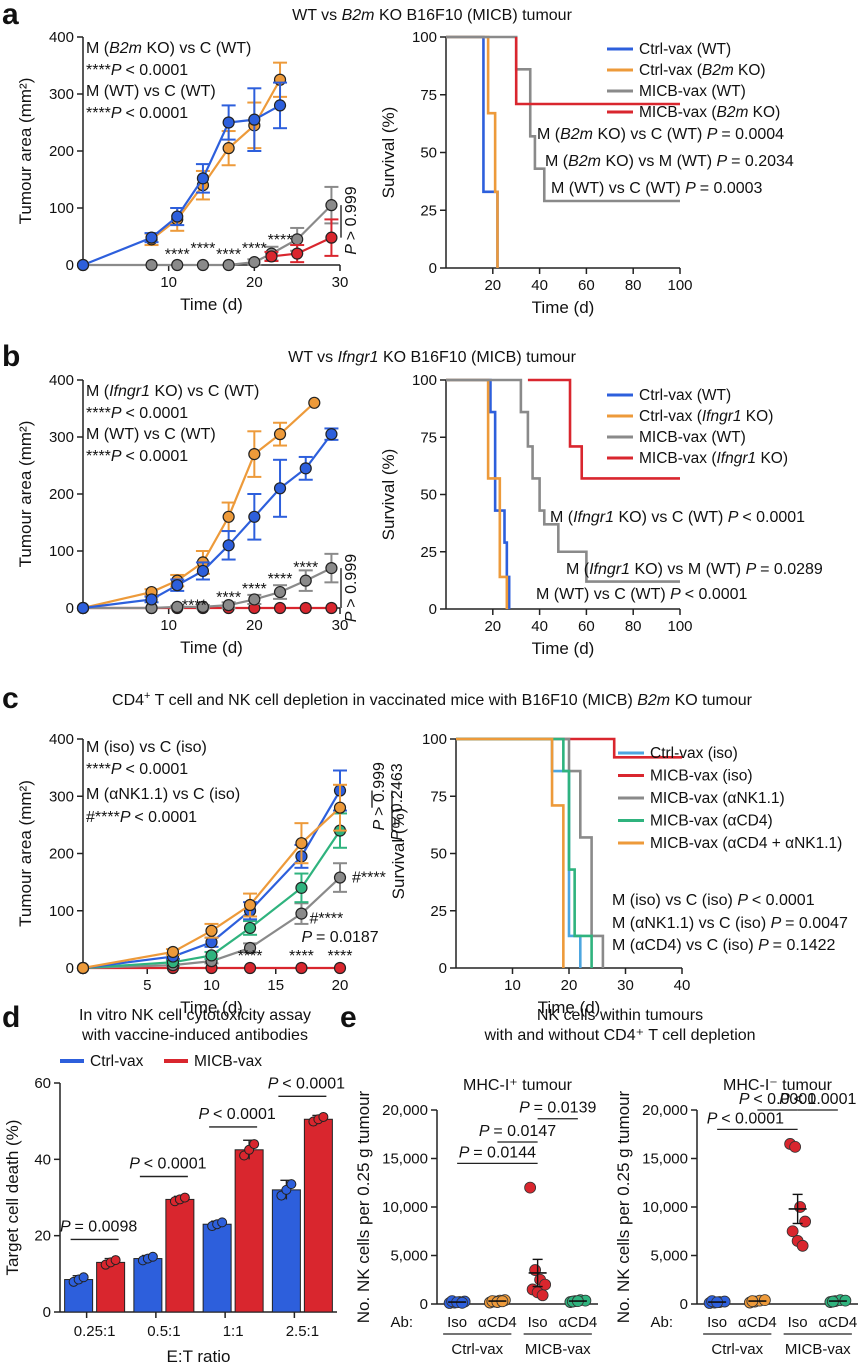  I want to click on c-bracket-label: P = 0.2463, so click(397, 801).